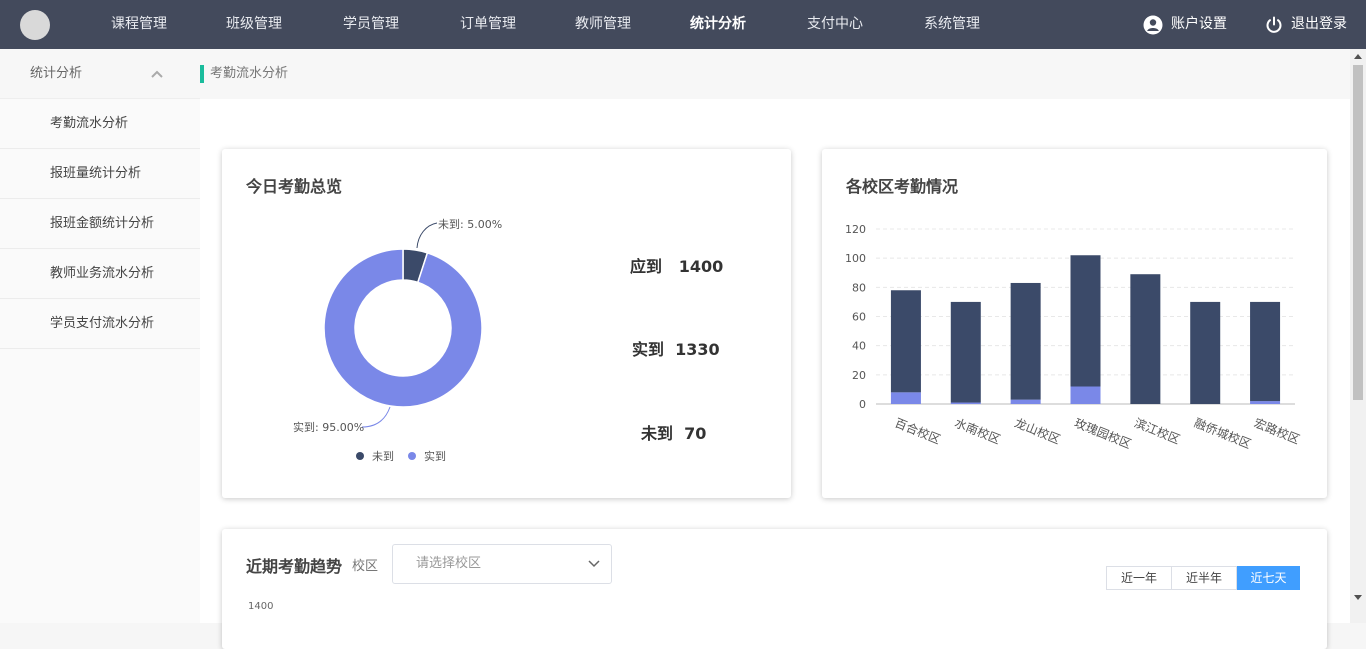 This screenshot has height=649, width=1366. What do you see at coordinates (859, 287) in the screenshot?
I see `y-tick-label-80: 80` at bounding box center [859, 287].